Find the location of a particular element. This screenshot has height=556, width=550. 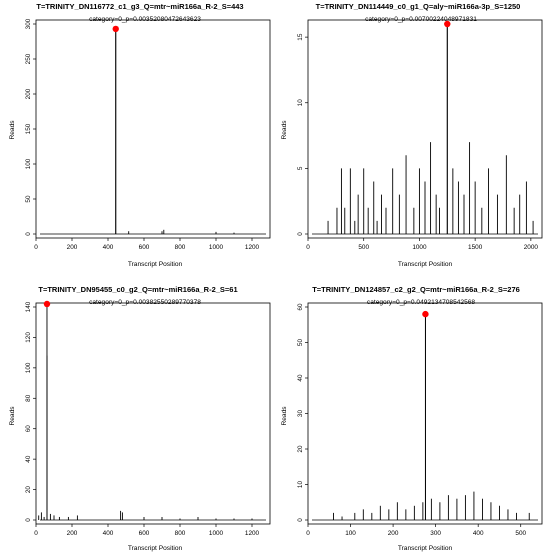

y-tick-label: 150 is located at coordinates (28, 128).